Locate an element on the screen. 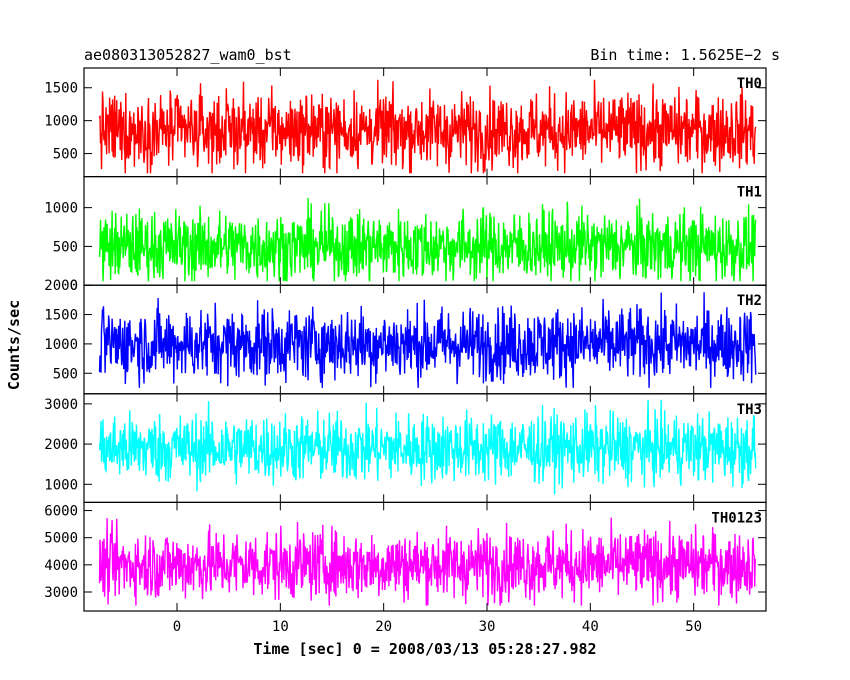 The image size is (850, 680). series-th0 is located at coordinates (427, 126).